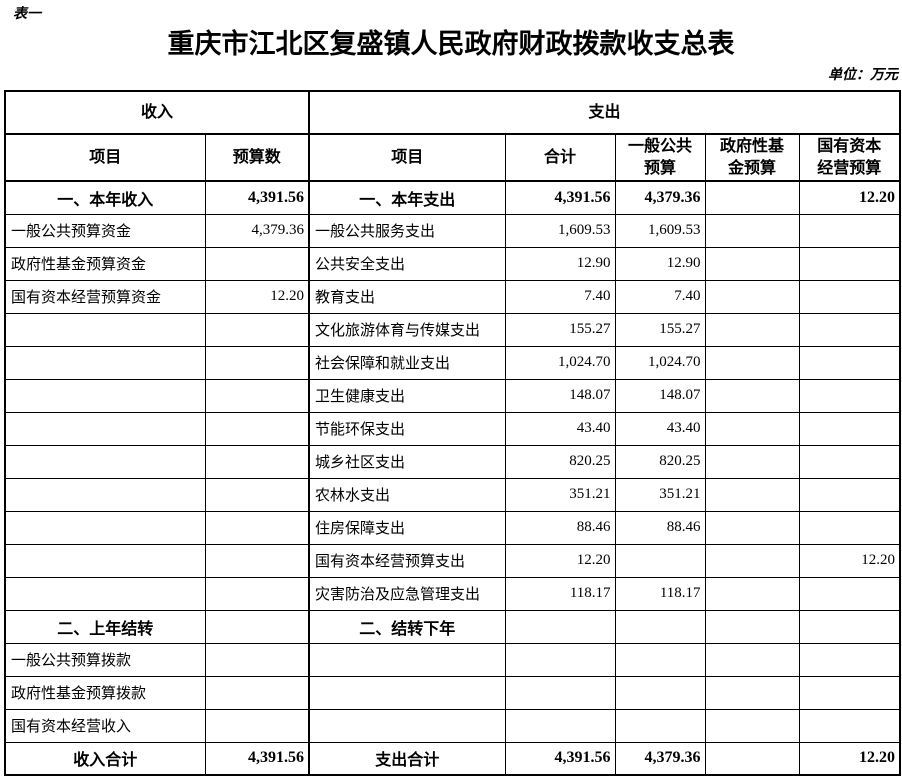  I want to click on table-row: 国有资本经营预算资金 12.20 教育支出 7.40 7.40, so click(452, 296).